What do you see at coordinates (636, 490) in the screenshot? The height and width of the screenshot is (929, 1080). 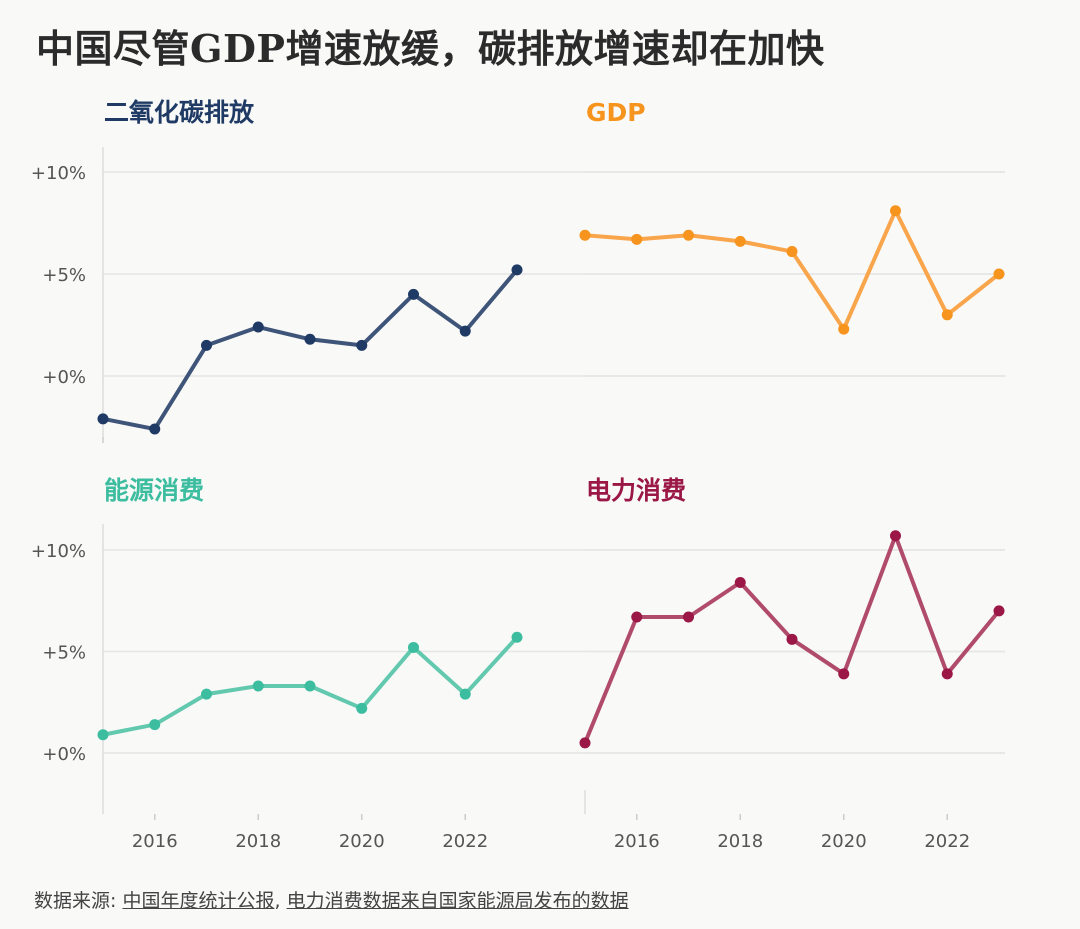 I see `panel-4-title: 电力消费` at bounding box center [636, 490].